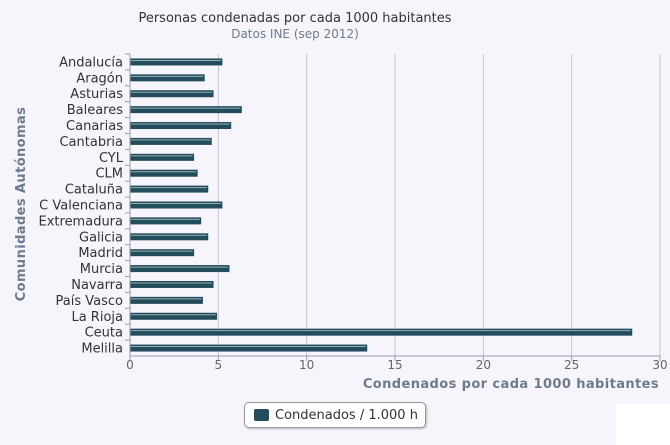 The image size is (670, 445). I want to click on category-label: Murcia, so click(101, 269).